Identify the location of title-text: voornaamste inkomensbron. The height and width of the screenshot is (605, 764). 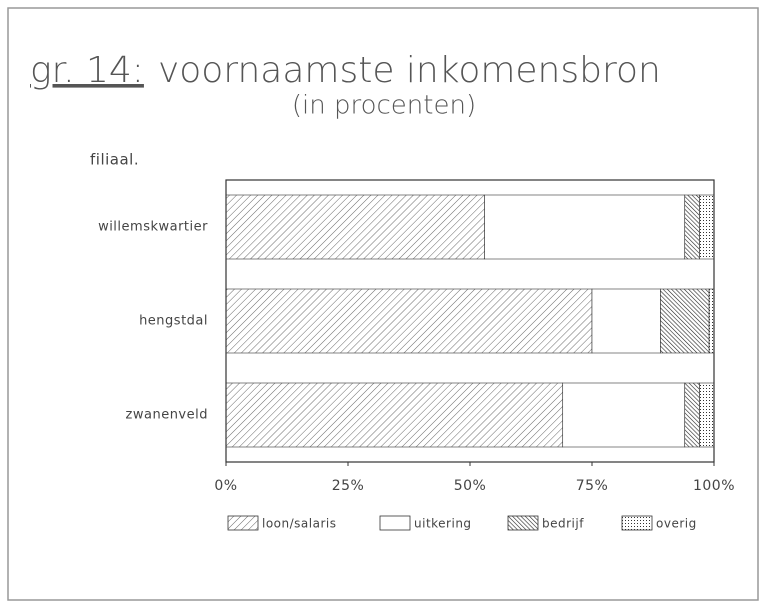
(409, 70).